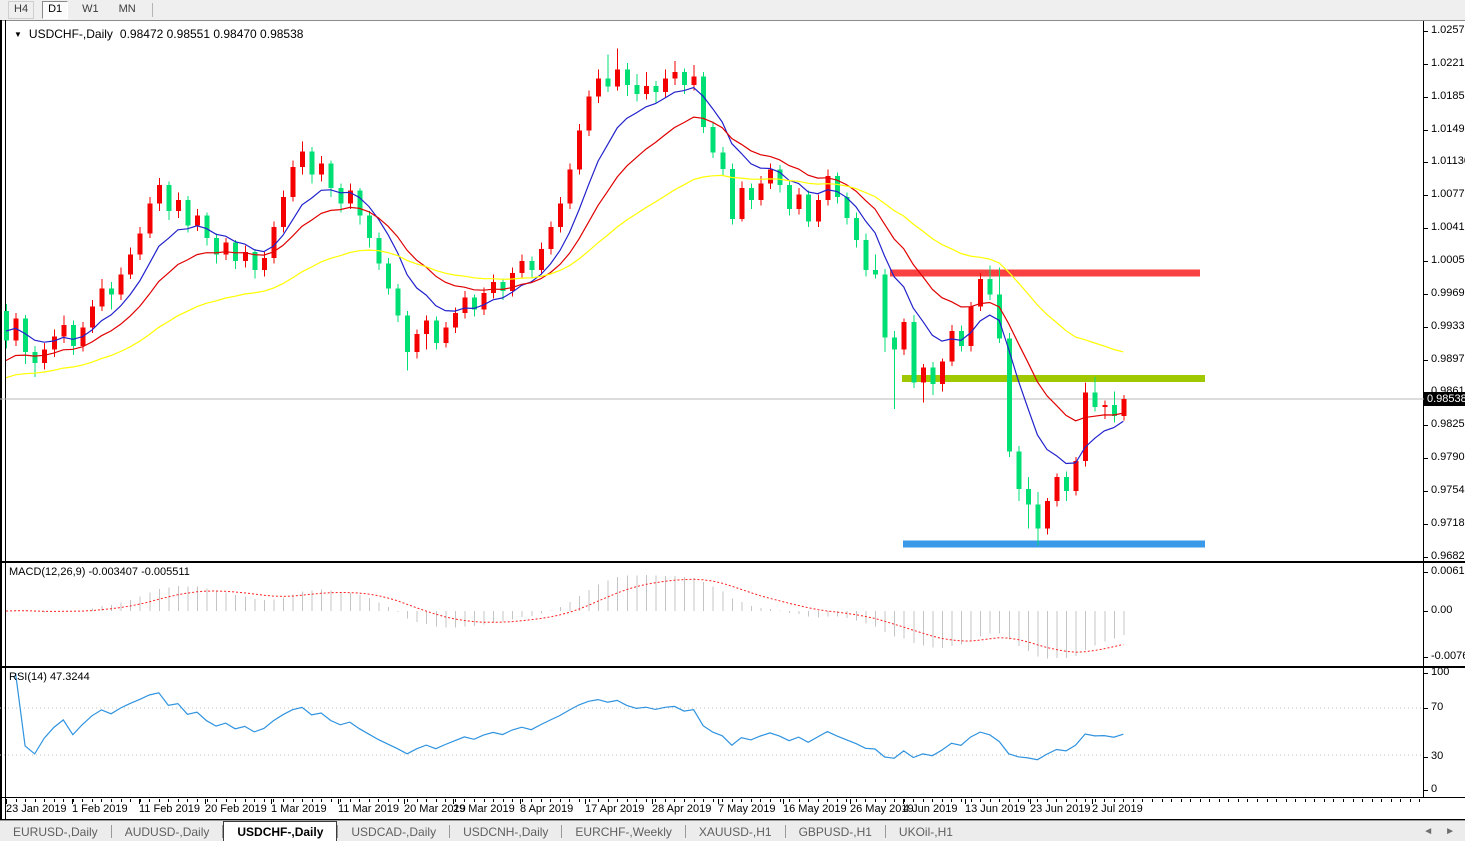 This screenshot has height=841, width=1465. I want to click on chart-tab-gbpusd: GBPUSD-,H1, so click(835, 831).